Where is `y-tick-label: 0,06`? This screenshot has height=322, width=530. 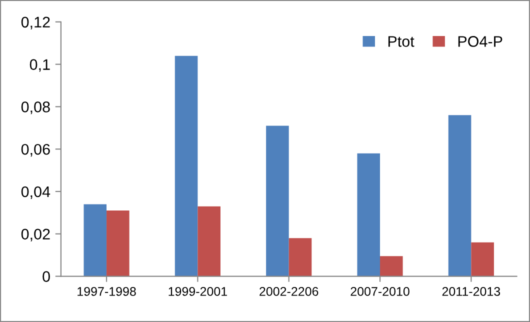 y-tick-label: 0,06 is located at coordinates (35, 150).